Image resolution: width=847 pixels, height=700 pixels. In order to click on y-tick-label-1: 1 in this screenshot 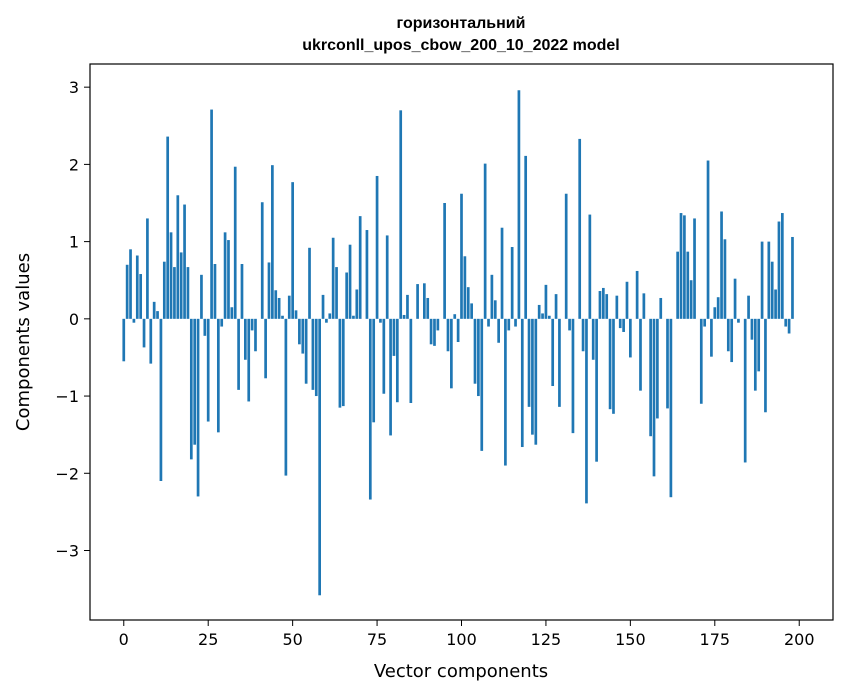, I will do `click(74, 242)`.